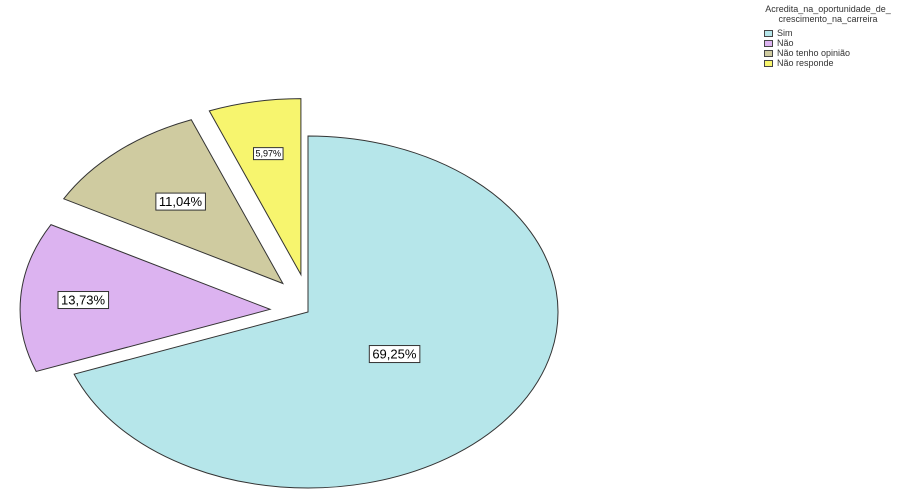 This screenshot has width=924, height=489. I want to click on legend-swatch-nao-tenho-opiniao, so click(768, 53).